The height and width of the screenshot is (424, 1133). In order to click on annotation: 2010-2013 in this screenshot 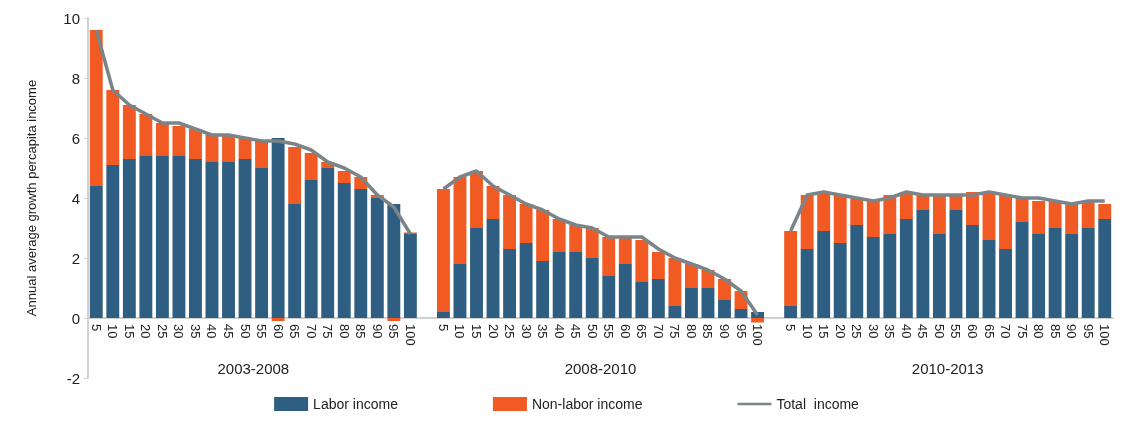, I will do `click(947, 368)`.